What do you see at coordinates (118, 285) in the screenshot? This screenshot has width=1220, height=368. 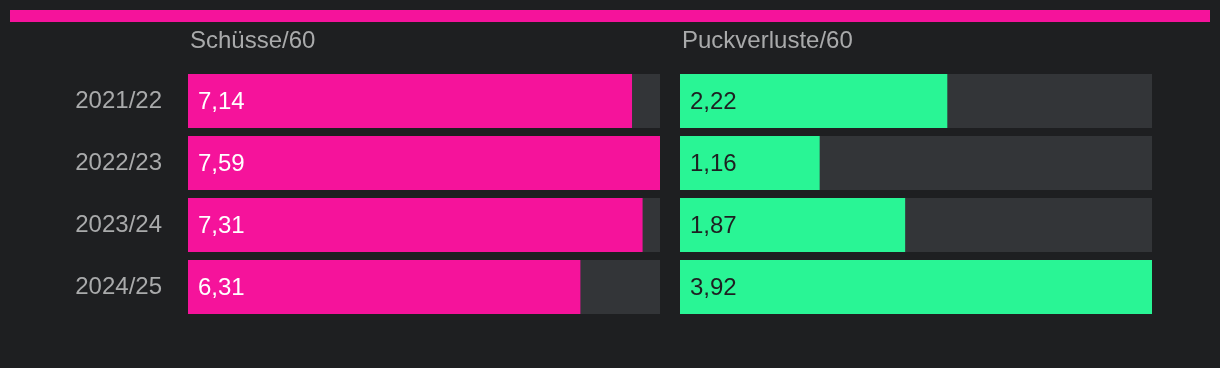 I see `y-tick-label: 2024/25` at bounding box center [118, 285].